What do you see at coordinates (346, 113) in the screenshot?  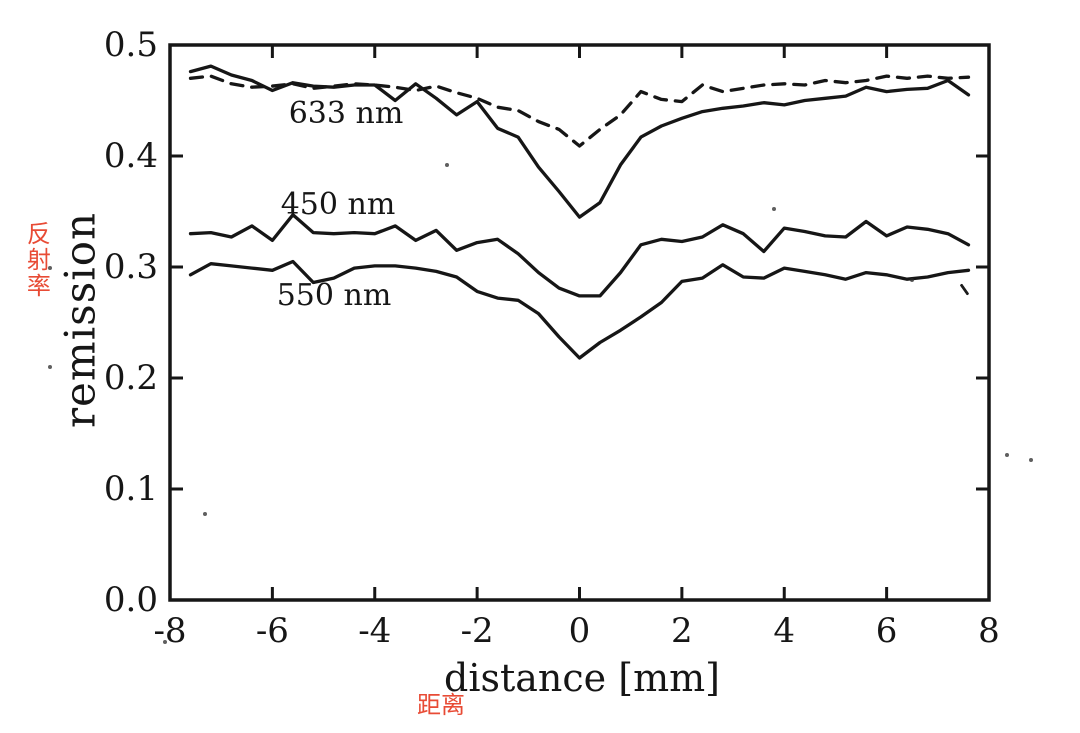 I see `curve-label-633nm: 633 nm` at bounding box center [346, 113].